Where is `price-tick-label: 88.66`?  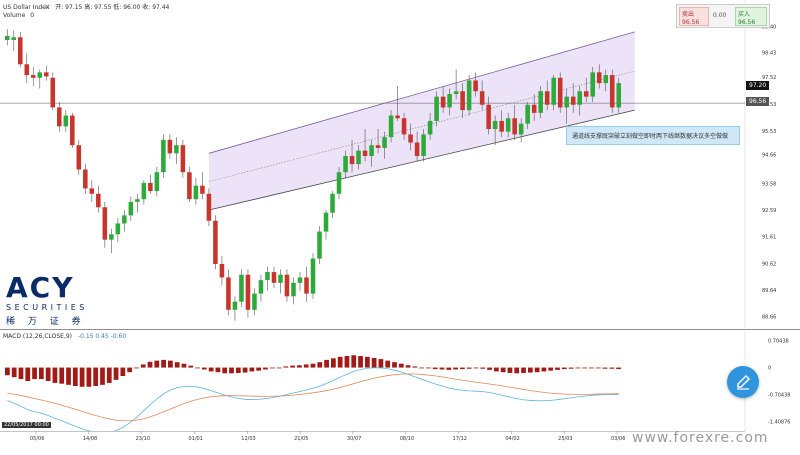
price-tick-label: 88.66 is located at coordinates (769, 317).